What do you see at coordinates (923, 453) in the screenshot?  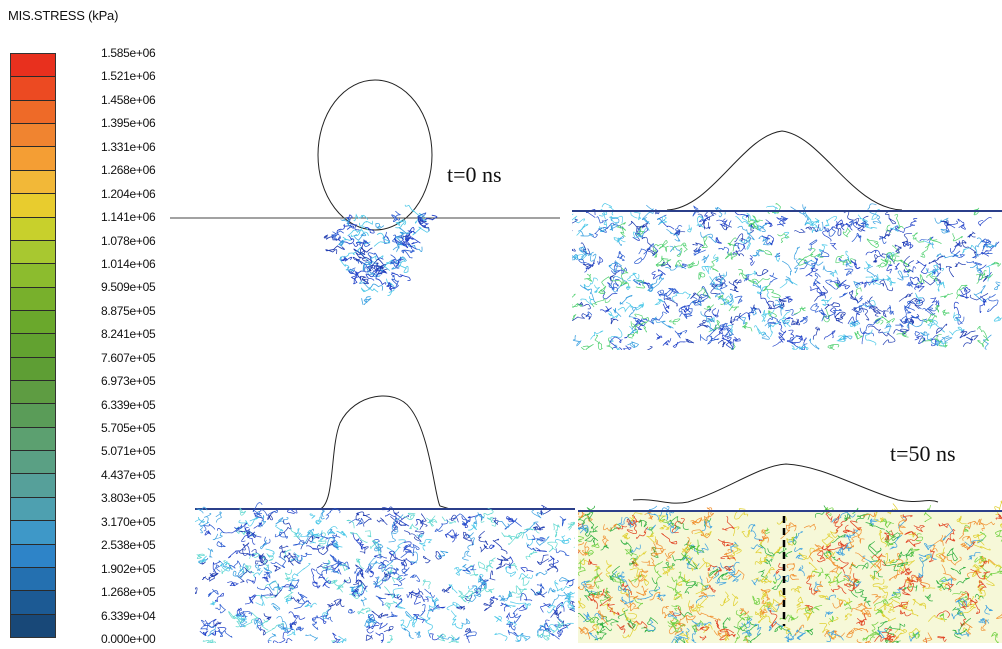 I see `time-label-t50: t=50 ns` at bounding box center [923, 453].